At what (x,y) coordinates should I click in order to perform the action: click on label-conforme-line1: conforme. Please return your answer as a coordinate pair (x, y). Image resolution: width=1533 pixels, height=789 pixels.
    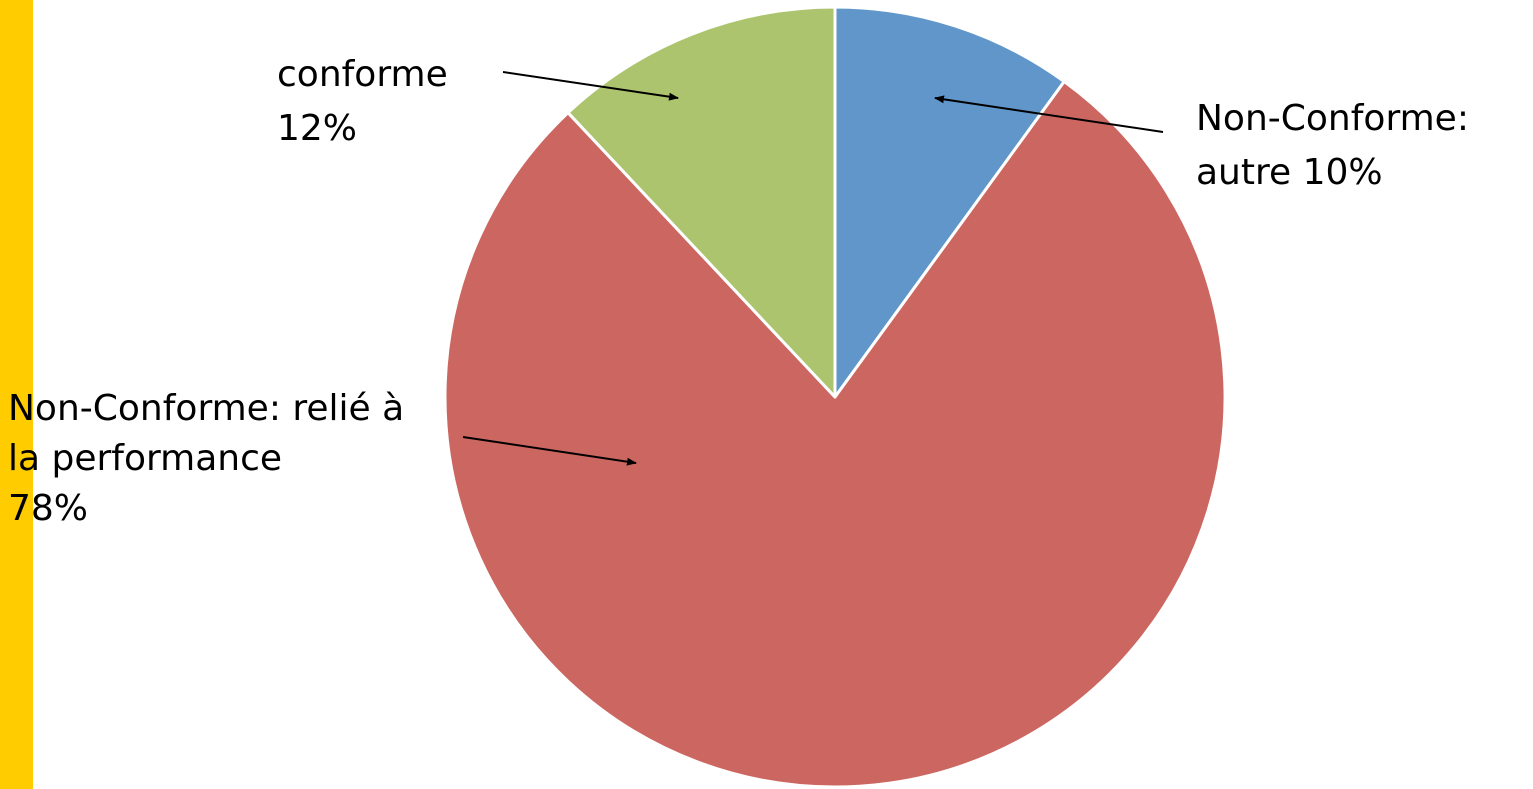
    Looking at the image, I should click on (362, 74).